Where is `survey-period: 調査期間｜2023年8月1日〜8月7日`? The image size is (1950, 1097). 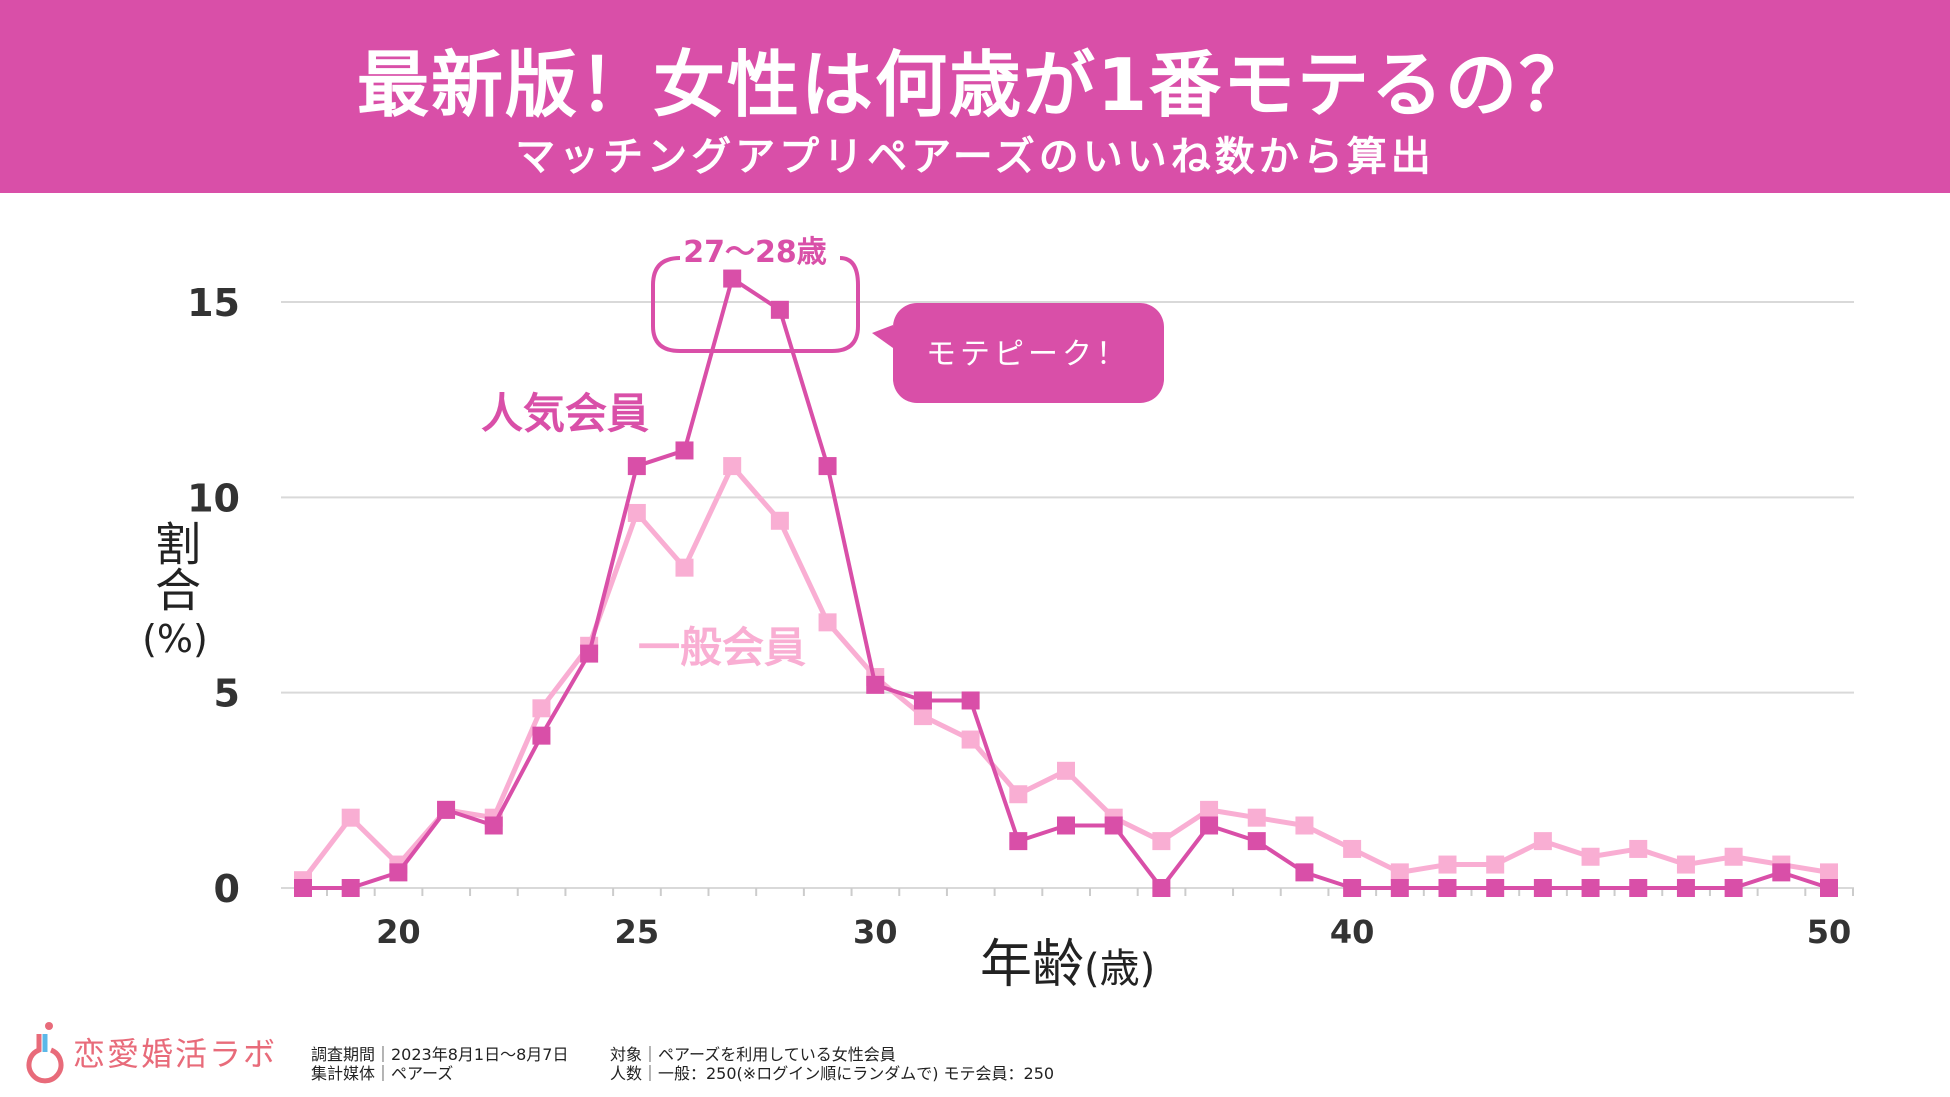
survey-period: 調査期間｜2023年8月1日〜8月7日 is located at coordinates (440, 1054).